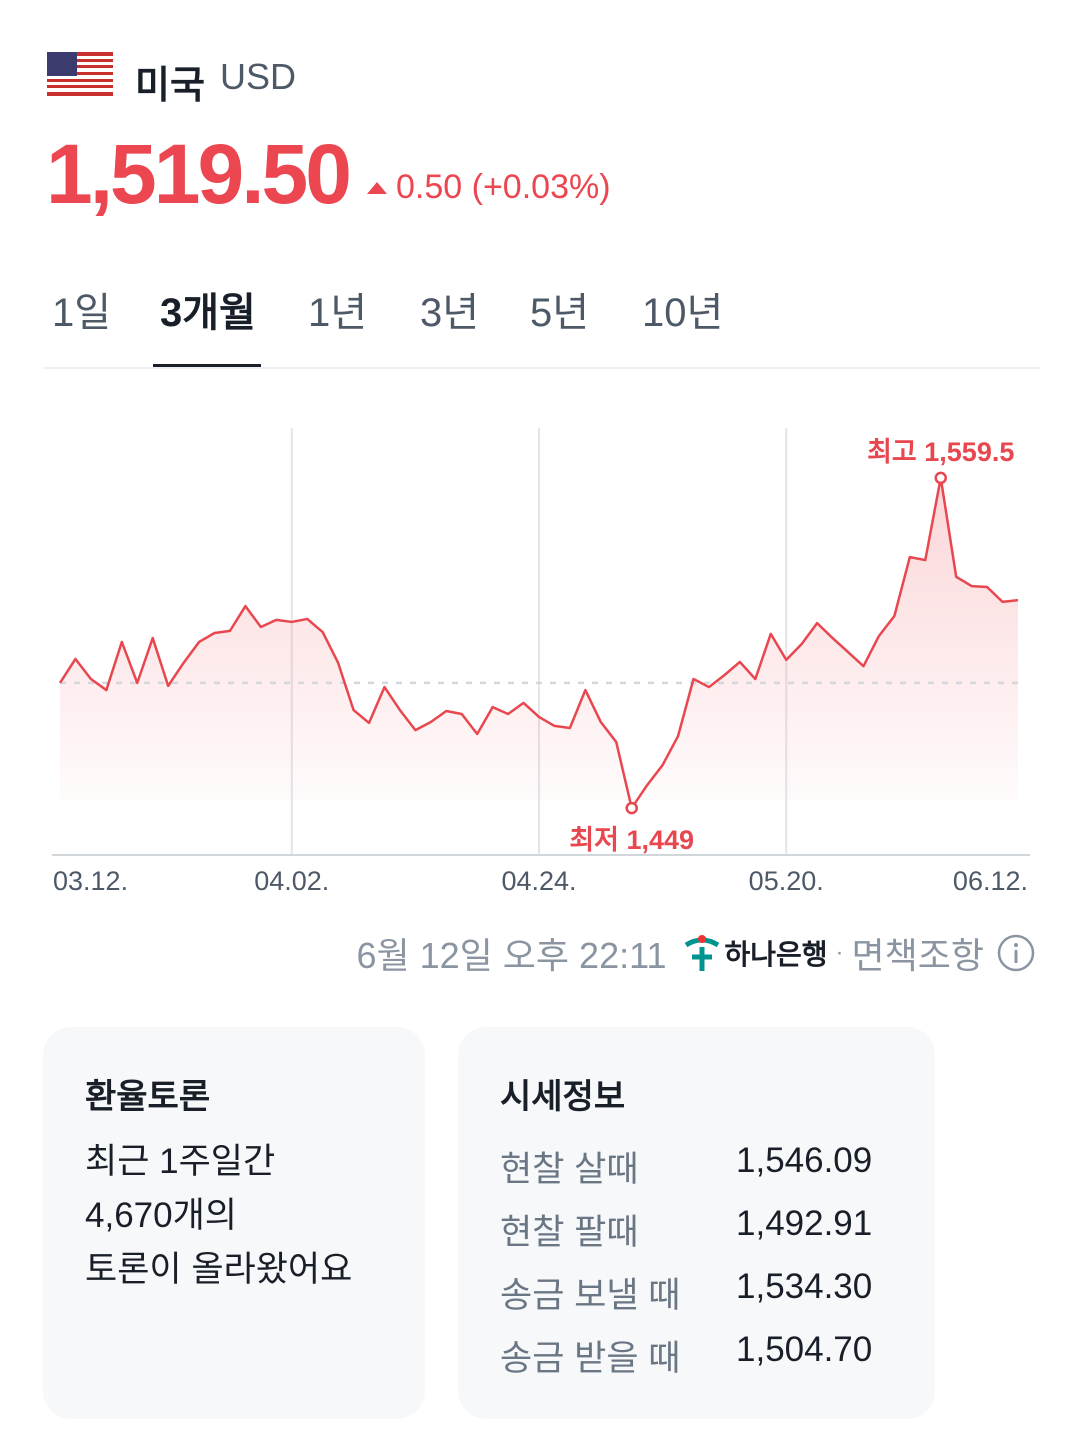 The width and height of the screenshot is (1080, 1439). I want to click on x-tick-label: 04.02., so click(291, 881).